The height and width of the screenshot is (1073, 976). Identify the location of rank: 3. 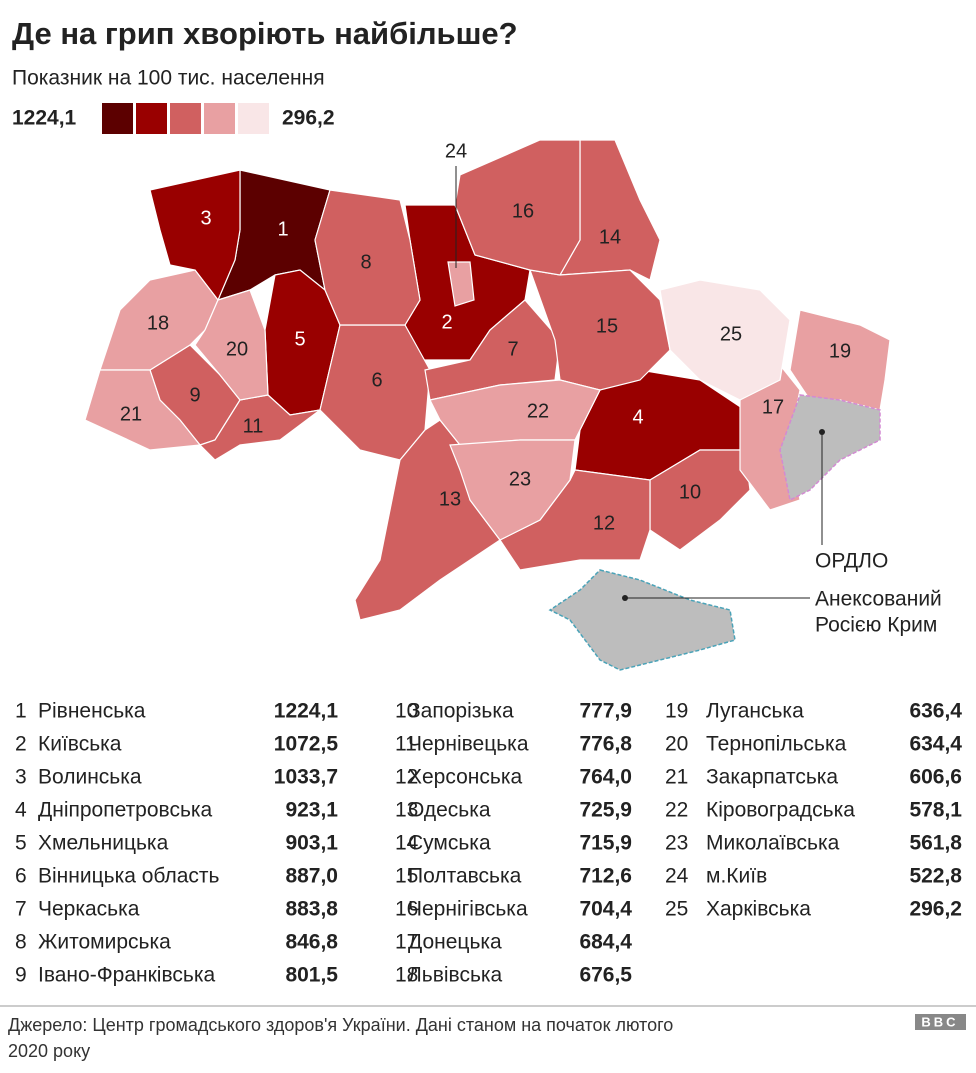
(21, 777).